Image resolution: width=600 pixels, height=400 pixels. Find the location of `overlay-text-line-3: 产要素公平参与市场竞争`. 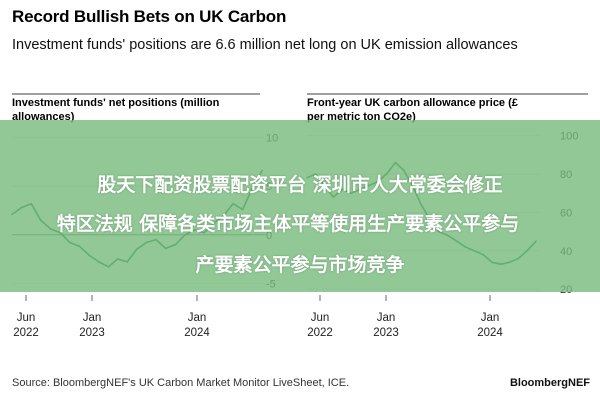

overlay-text-line-3: 产要素公平参与市场竞争 is located at coordinates (300, 265).